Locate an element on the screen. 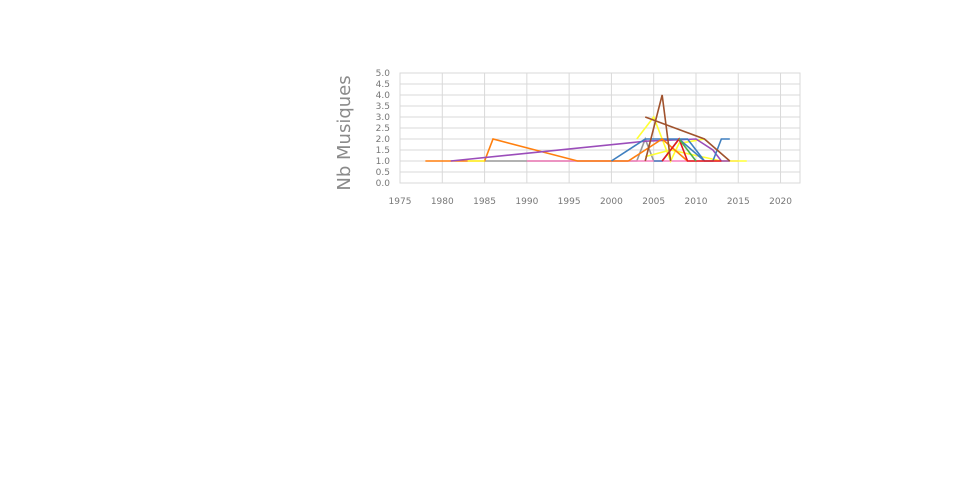  x-tick-label: 2005 is located at coordinates (653, 202).